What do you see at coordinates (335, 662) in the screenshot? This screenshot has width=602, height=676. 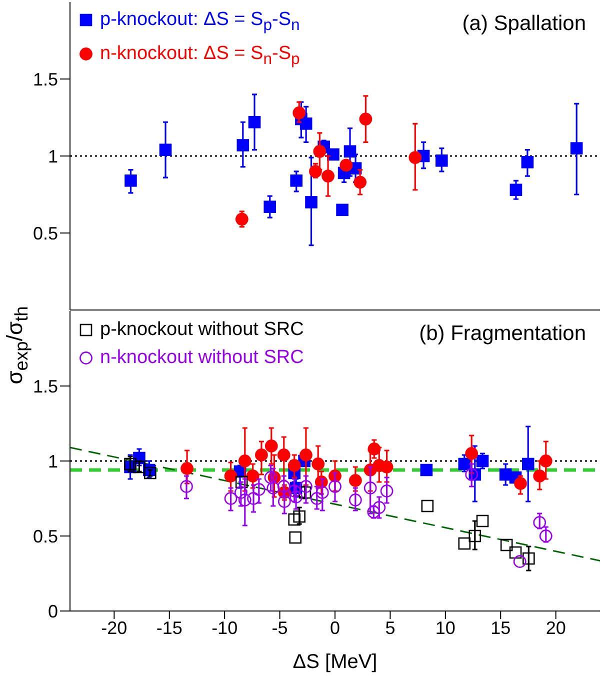 I see `x-axis-title: ΔS [MeV]` at bounding box center [335, 662].